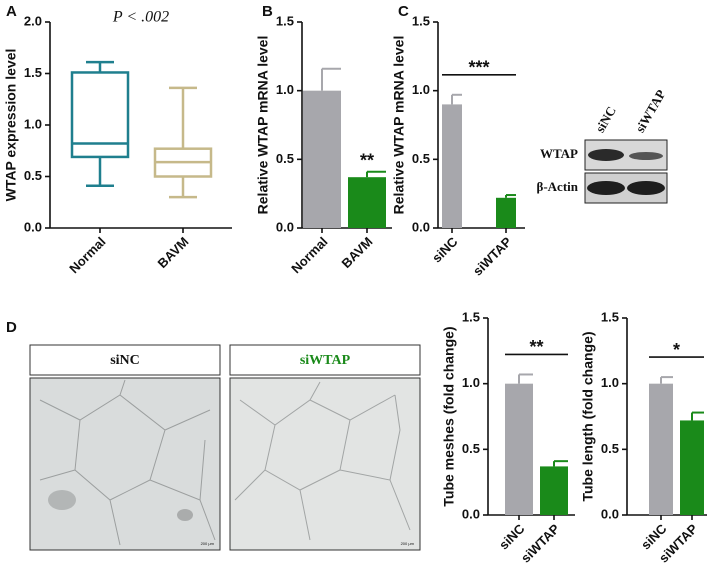  Describe the element at coordinates (650, 111) in the screenshot. I see `lane-label: siWTAP` at that location.